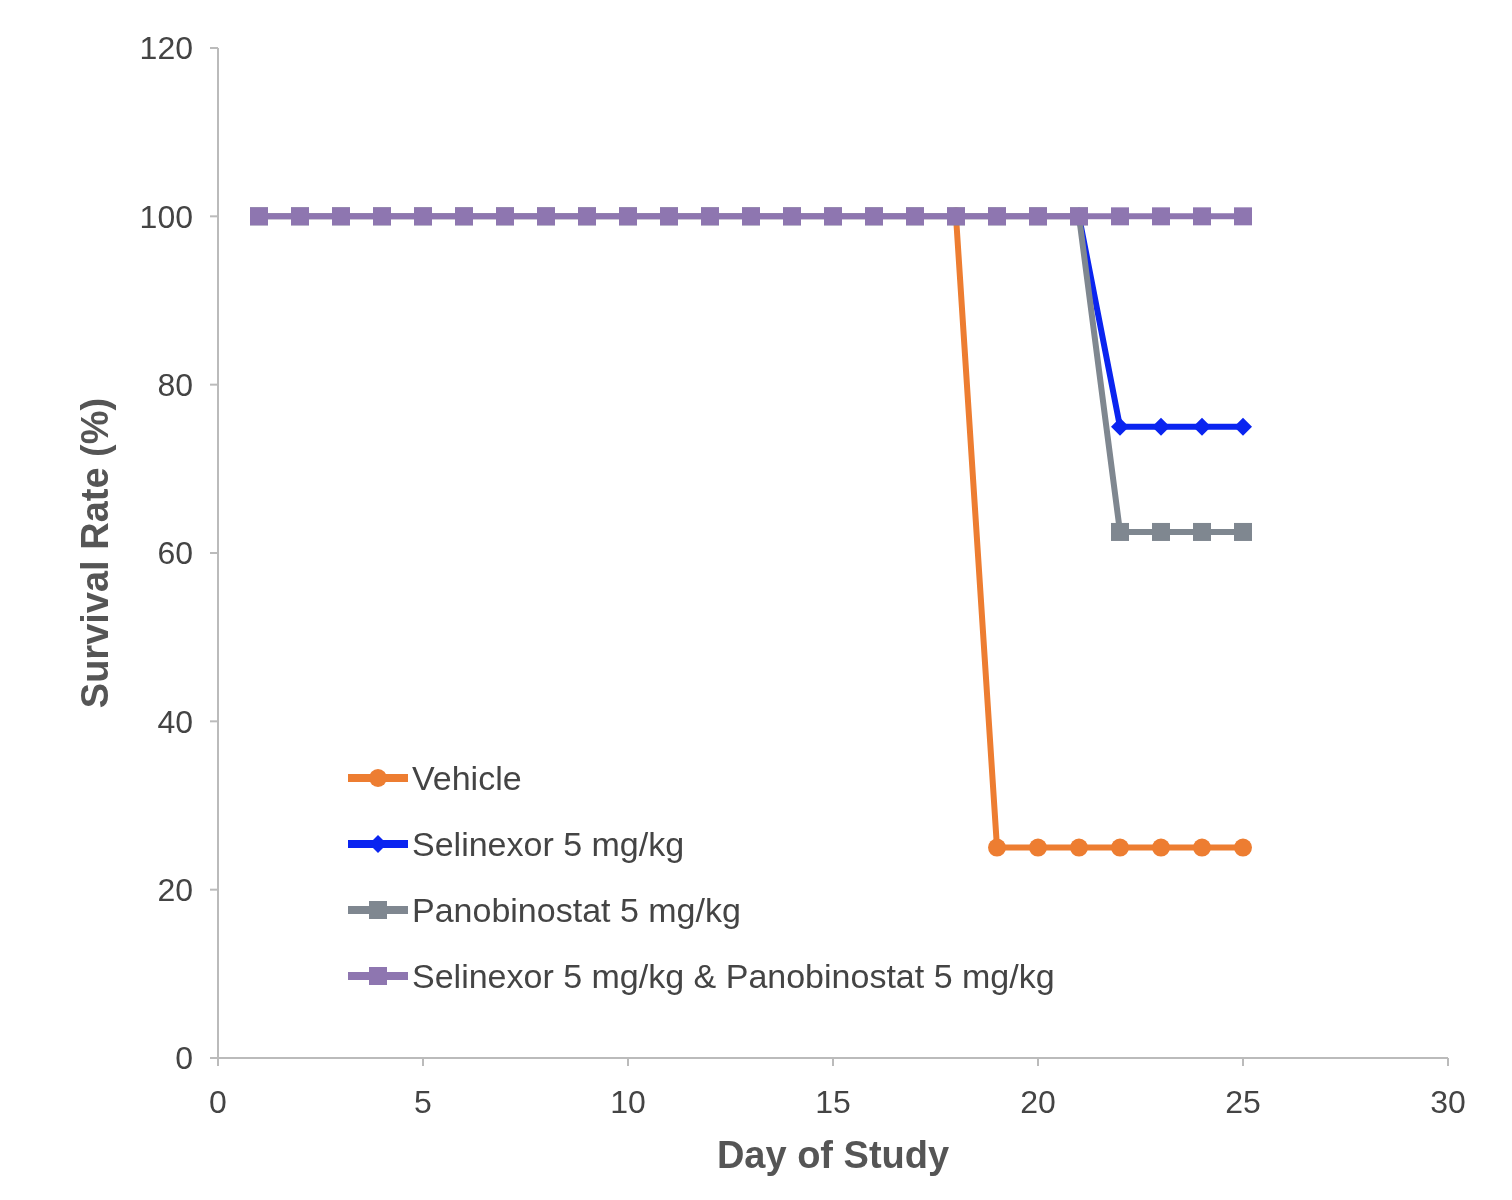 The image size is (1512, 1200). What do you see at coordinates (833, 1102) in the screenshot?
I see `x-tick-label: 15` at bounding box center [833, 1102].